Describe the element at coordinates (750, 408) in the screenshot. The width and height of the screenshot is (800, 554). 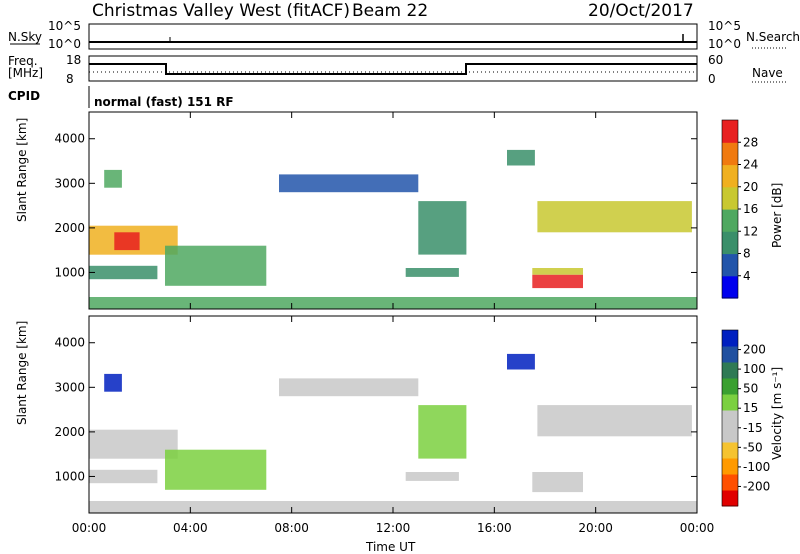
I see `velocity-colorbar-tick-label: 15` at that location.